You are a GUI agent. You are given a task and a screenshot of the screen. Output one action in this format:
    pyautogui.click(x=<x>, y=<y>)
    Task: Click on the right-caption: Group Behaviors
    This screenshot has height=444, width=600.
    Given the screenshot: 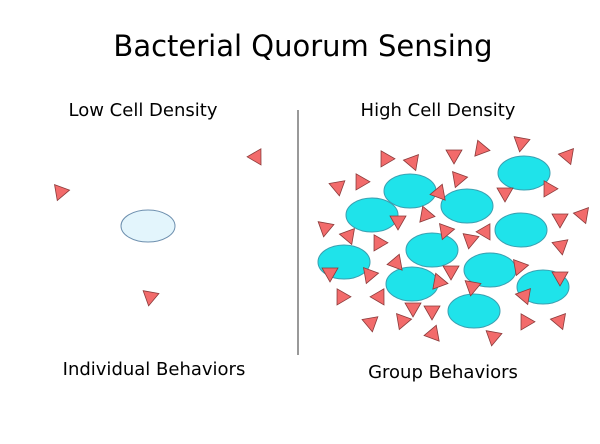 What is the action you would take?
    pyautogui.click(x=443, y=372)
    